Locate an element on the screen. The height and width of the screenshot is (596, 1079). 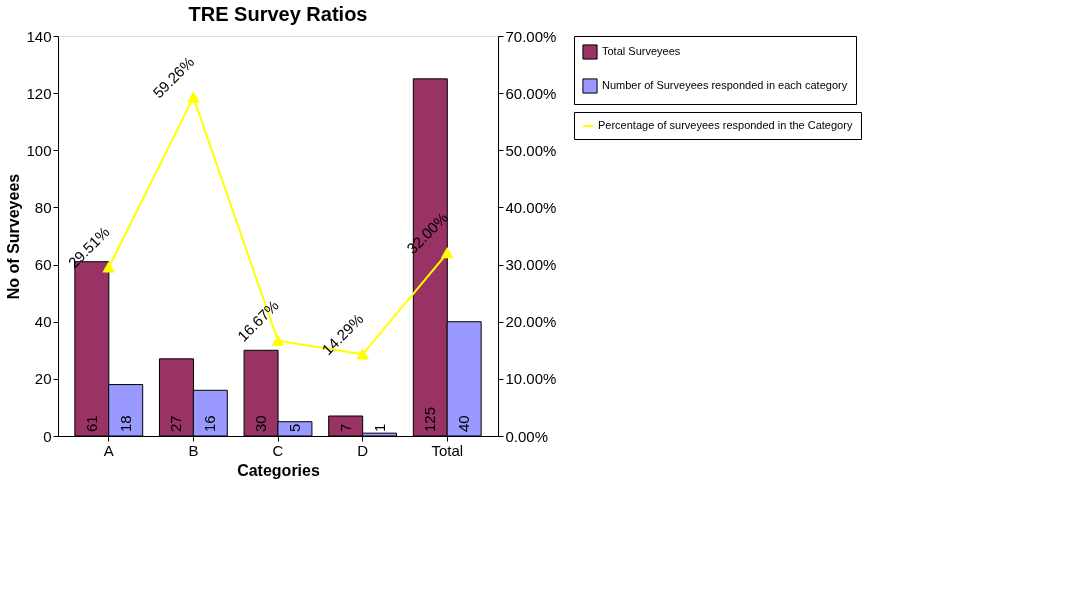
legend-label: Percentage of surveyees responded in the Category is located at coordinates (725, 125).